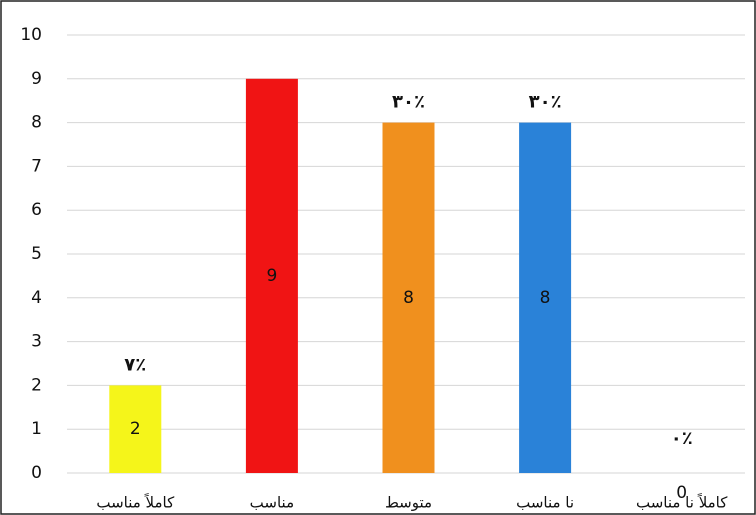 This screenshot has width=756, height=515. Describe the element at coordinates (36, 254) in the screenshot. I see `y-tick-label: 5` at that location.